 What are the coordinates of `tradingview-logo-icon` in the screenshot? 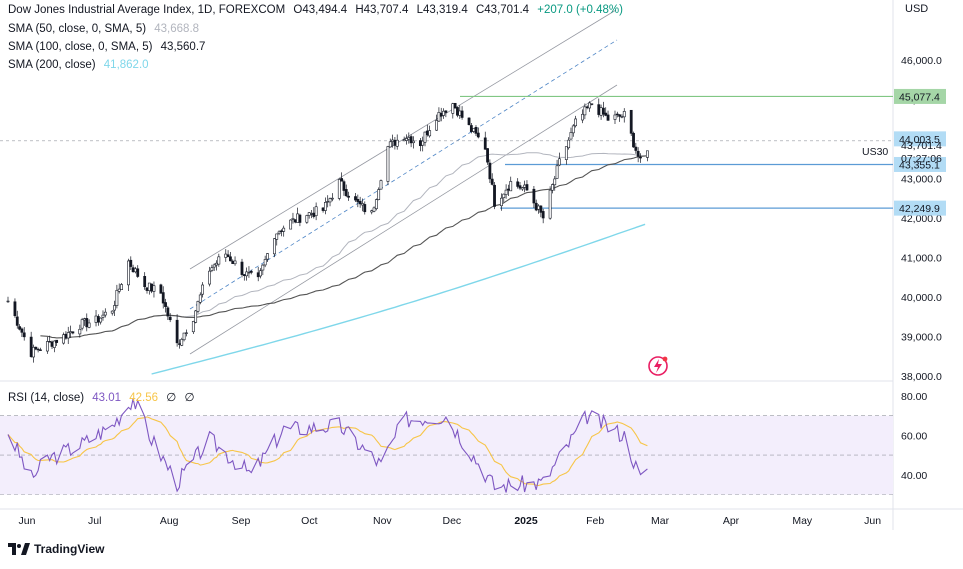 It's located at (19, 549).